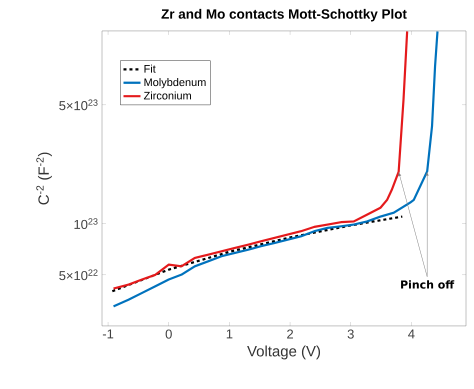 The width and height of the screenshot is (474, 389). Describe the element at coordinates (44, 178) in the screenshot. I see `y-axis-title: C$^{-2}$ (F$^{-2}$)` at that location.